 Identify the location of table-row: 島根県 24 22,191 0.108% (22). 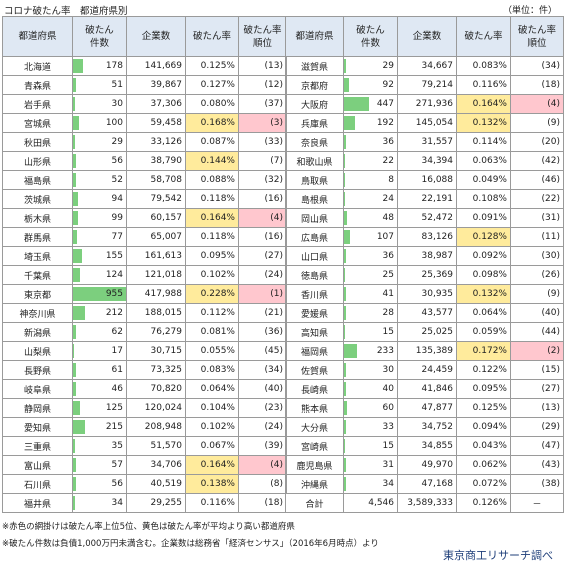
(424, 199).